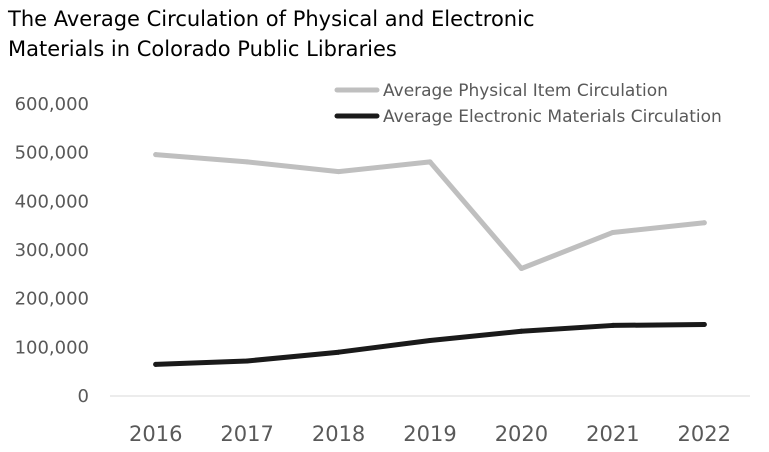 This screenshot has width=769, height=452. I want to click on legend-item-2: Average Electronic Materials Circulation, so click(528, 117).